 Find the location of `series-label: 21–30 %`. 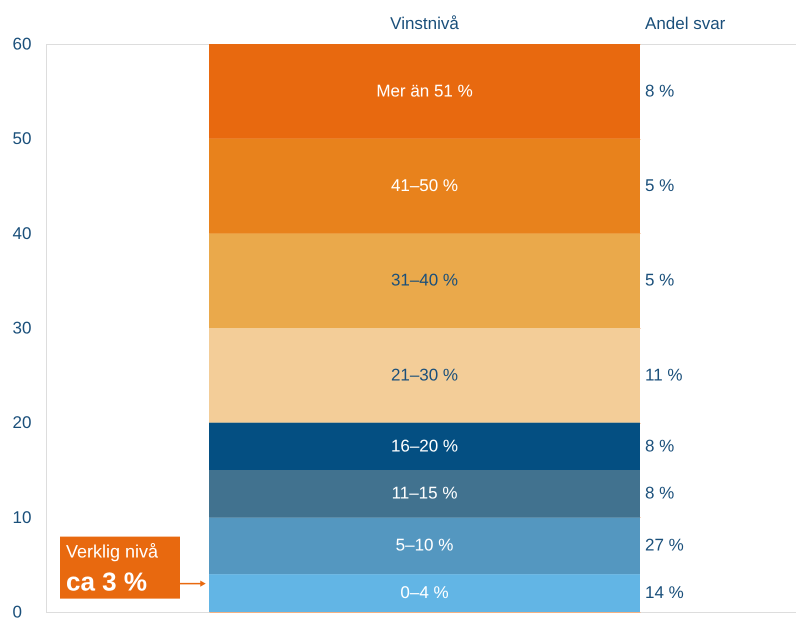

series-label: 21–30 % is located at coordinates (424, 374).